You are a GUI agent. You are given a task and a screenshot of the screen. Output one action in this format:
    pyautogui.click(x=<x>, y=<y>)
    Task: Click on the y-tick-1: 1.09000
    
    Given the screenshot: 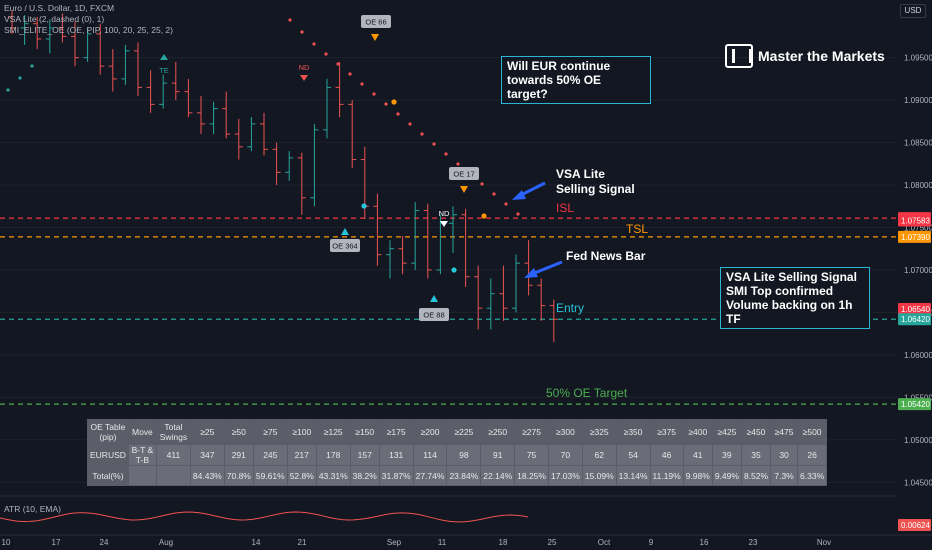 What is the action you would take?
    pyautogui.click(x=918, y=100)
    